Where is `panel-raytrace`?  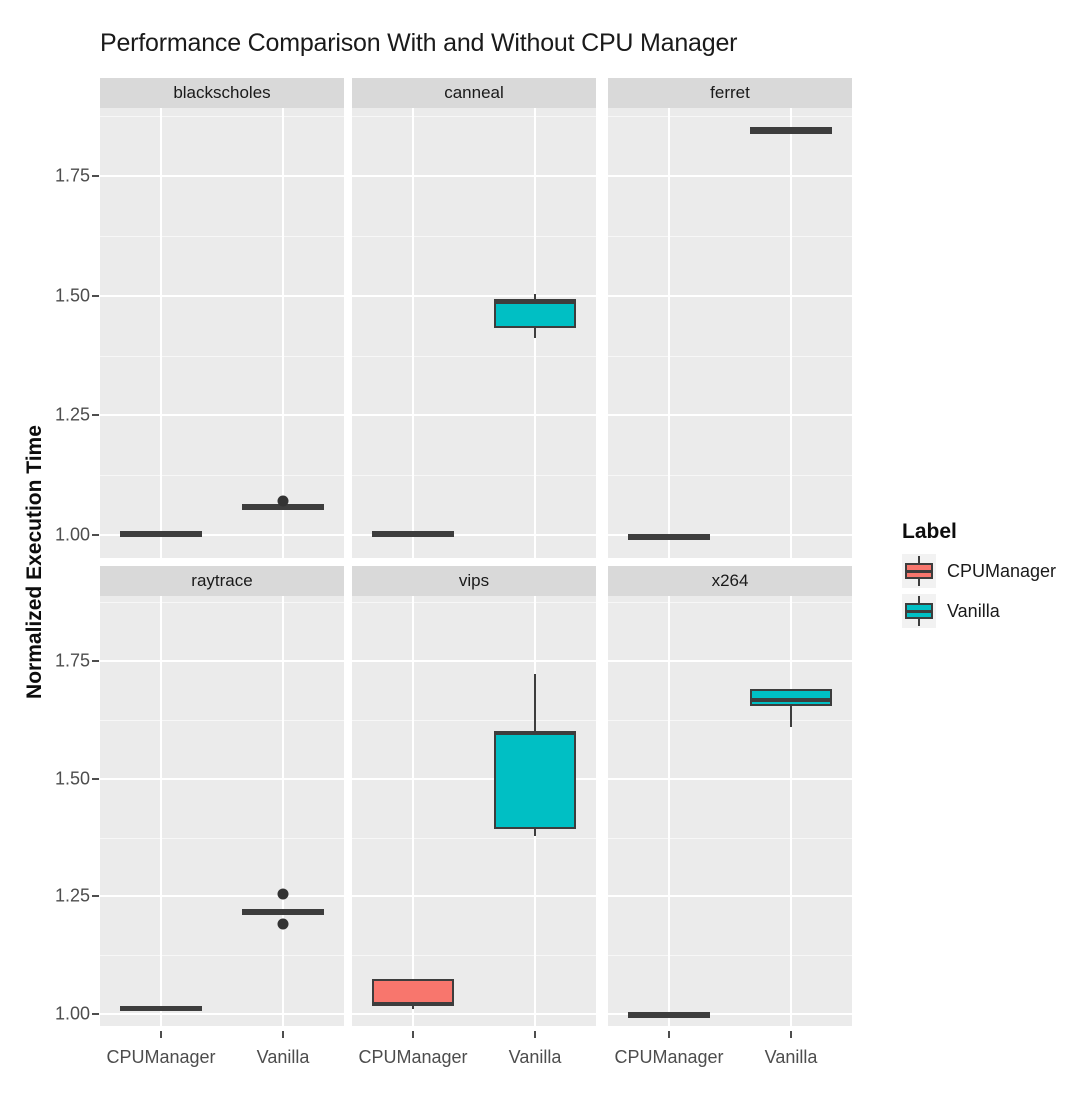 panel-raytrace is located at coordinates (222, 811).